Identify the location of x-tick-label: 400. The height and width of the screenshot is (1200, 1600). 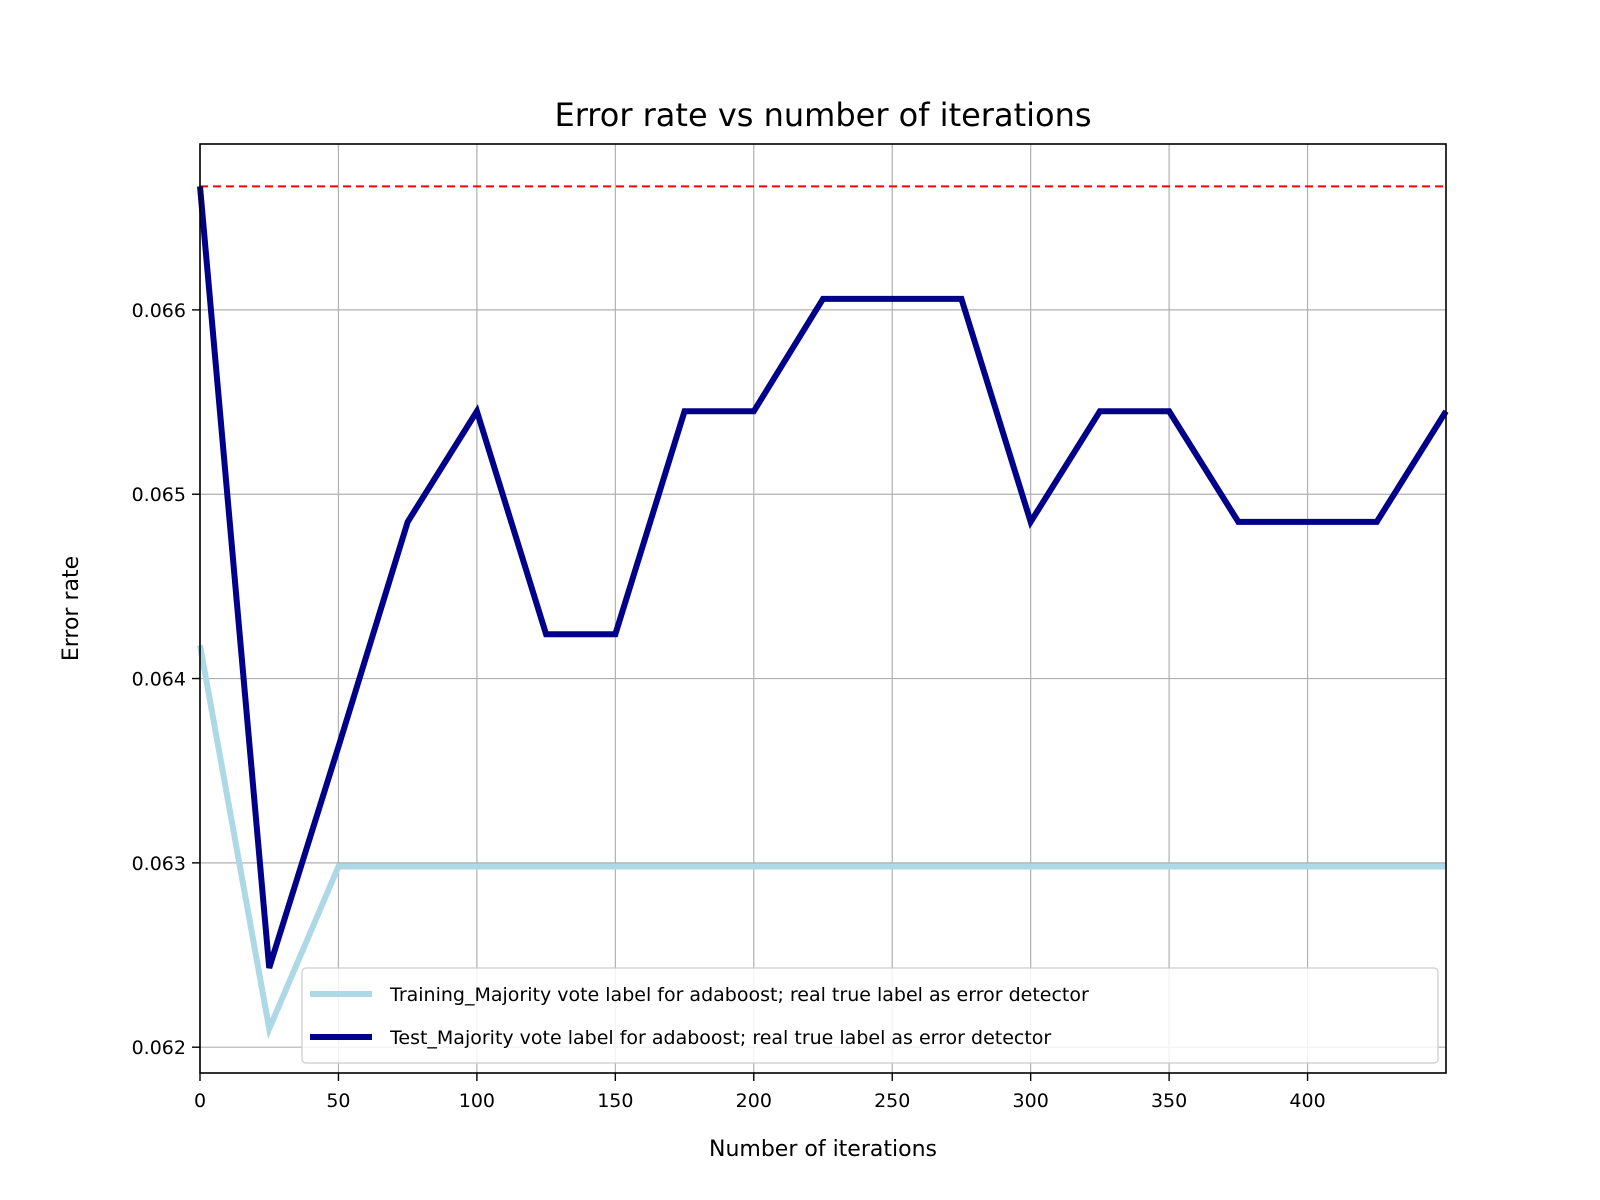
(1307, 1101).